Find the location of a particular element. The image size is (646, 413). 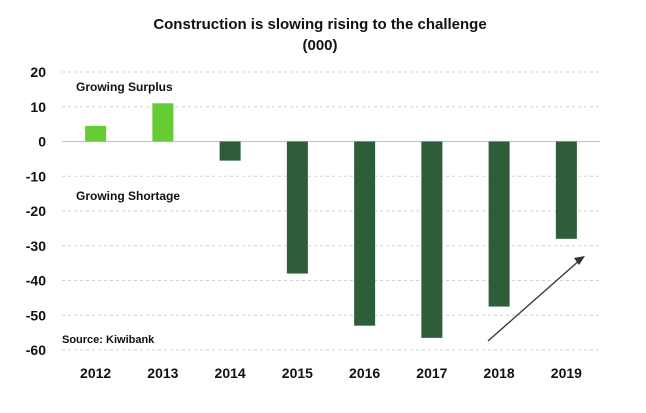

annotation-growing-surplus: Growing Surplus is located at coordinates (124, 87).